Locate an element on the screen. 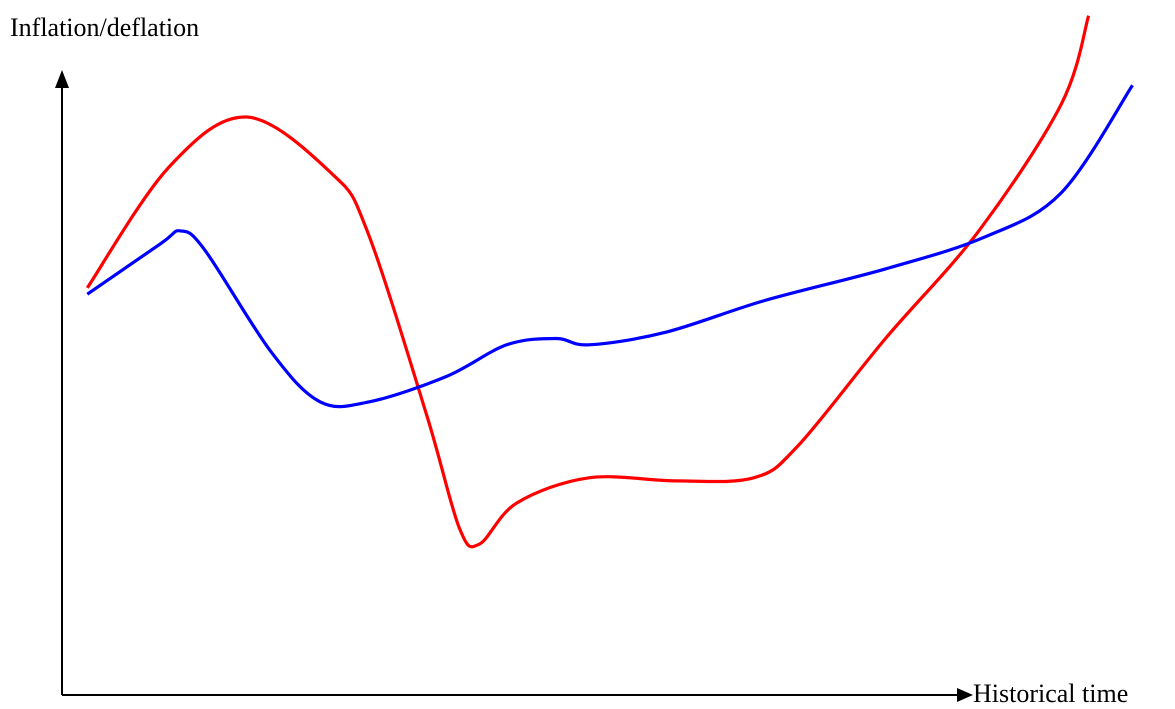 This screenshot has height=709, width=1175. y-axis-arrow-icon is located at coordinates (62, 79).